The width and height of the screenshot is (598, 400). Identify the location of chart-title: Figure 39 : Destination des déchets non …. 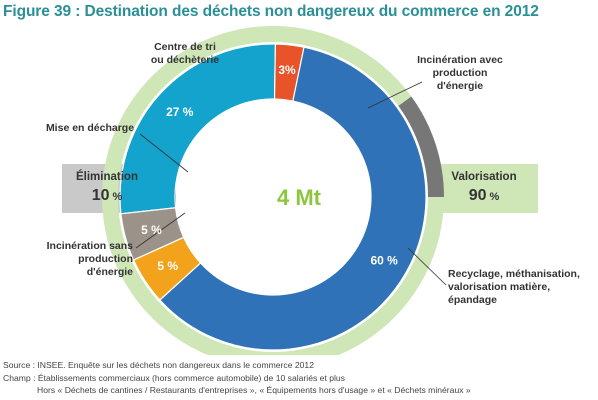
(271, 11).